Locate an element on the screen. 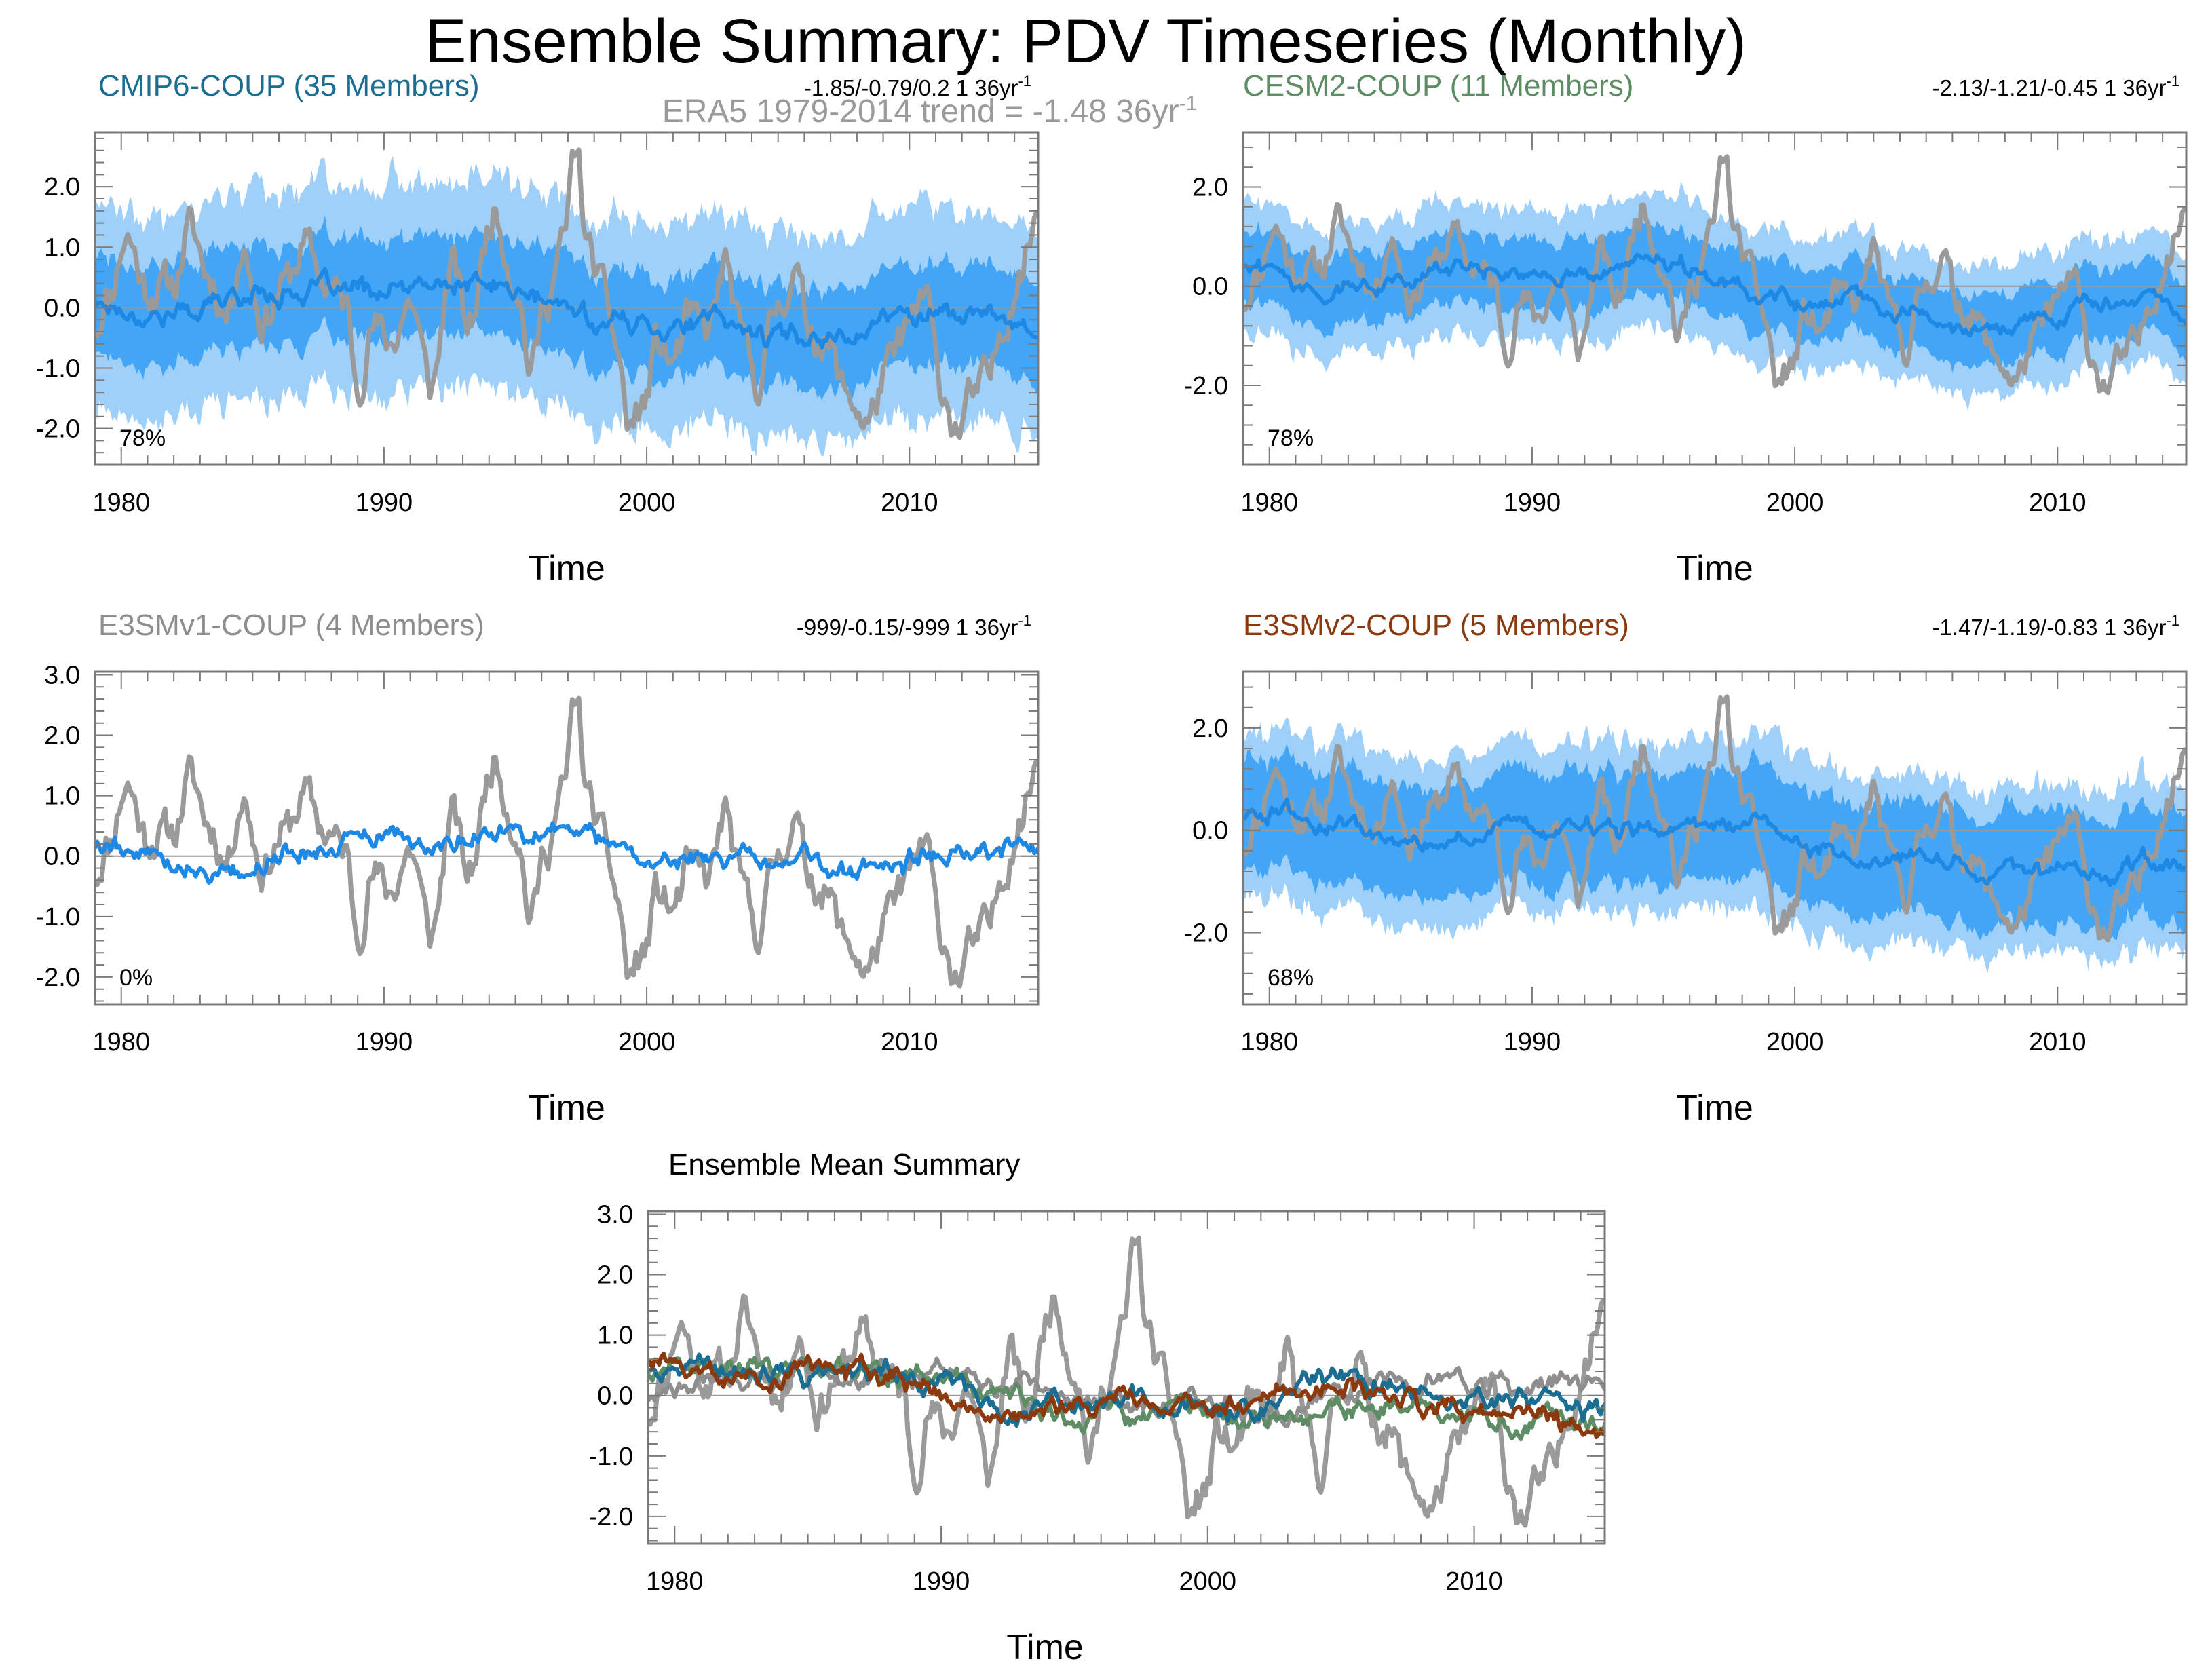 Image resolution: width=2210 pixels, height=1680 pixels. trend-values: -2.13/-1.21/-0.45 1 36yr is located at coordinates (2049, 87).